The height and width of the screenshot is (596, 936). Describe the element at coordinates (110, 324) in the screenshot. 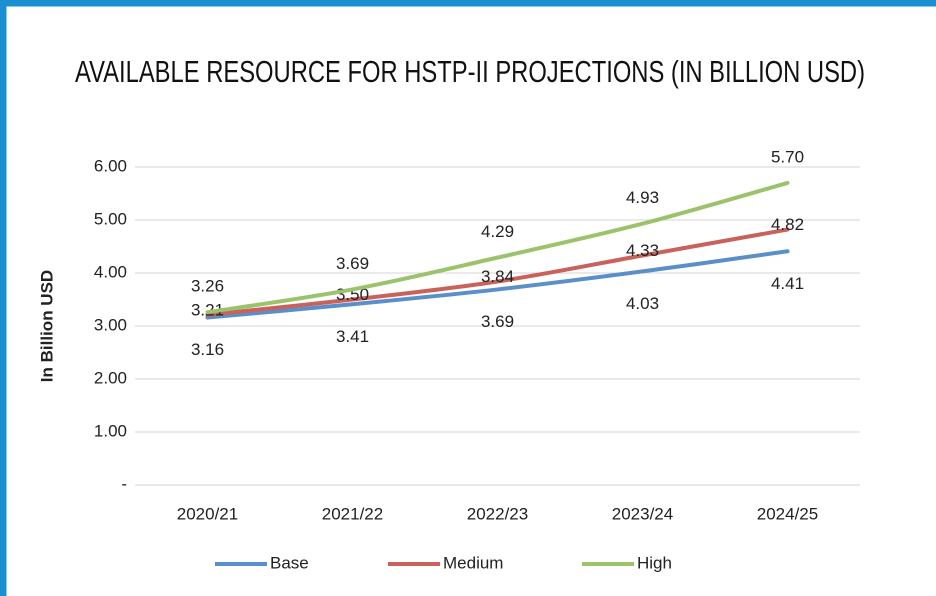

I see `y-tick-label: 3.00` at that location.